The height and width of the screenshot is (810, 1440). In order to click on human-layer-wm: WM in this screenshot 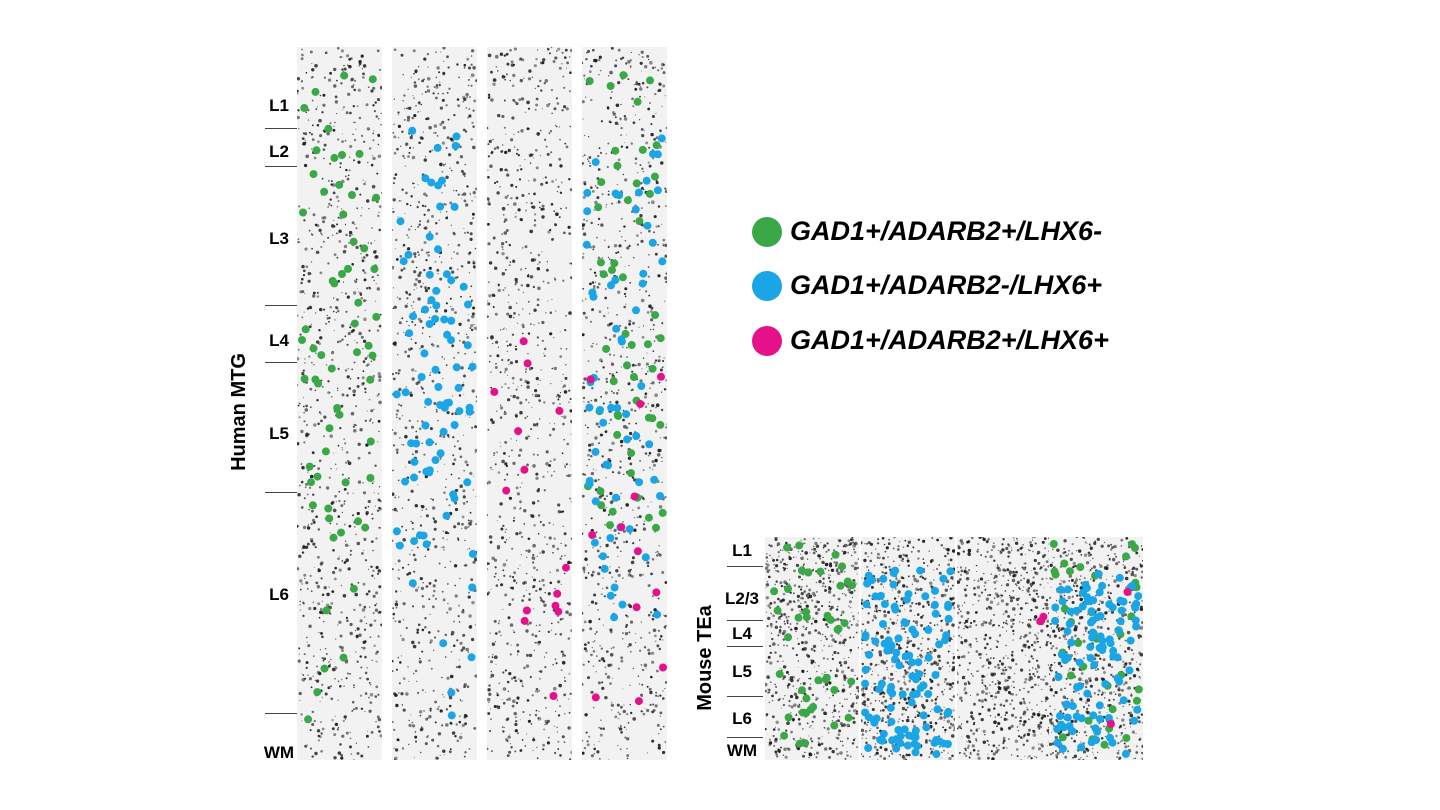, I will do `click(279, 752)`.